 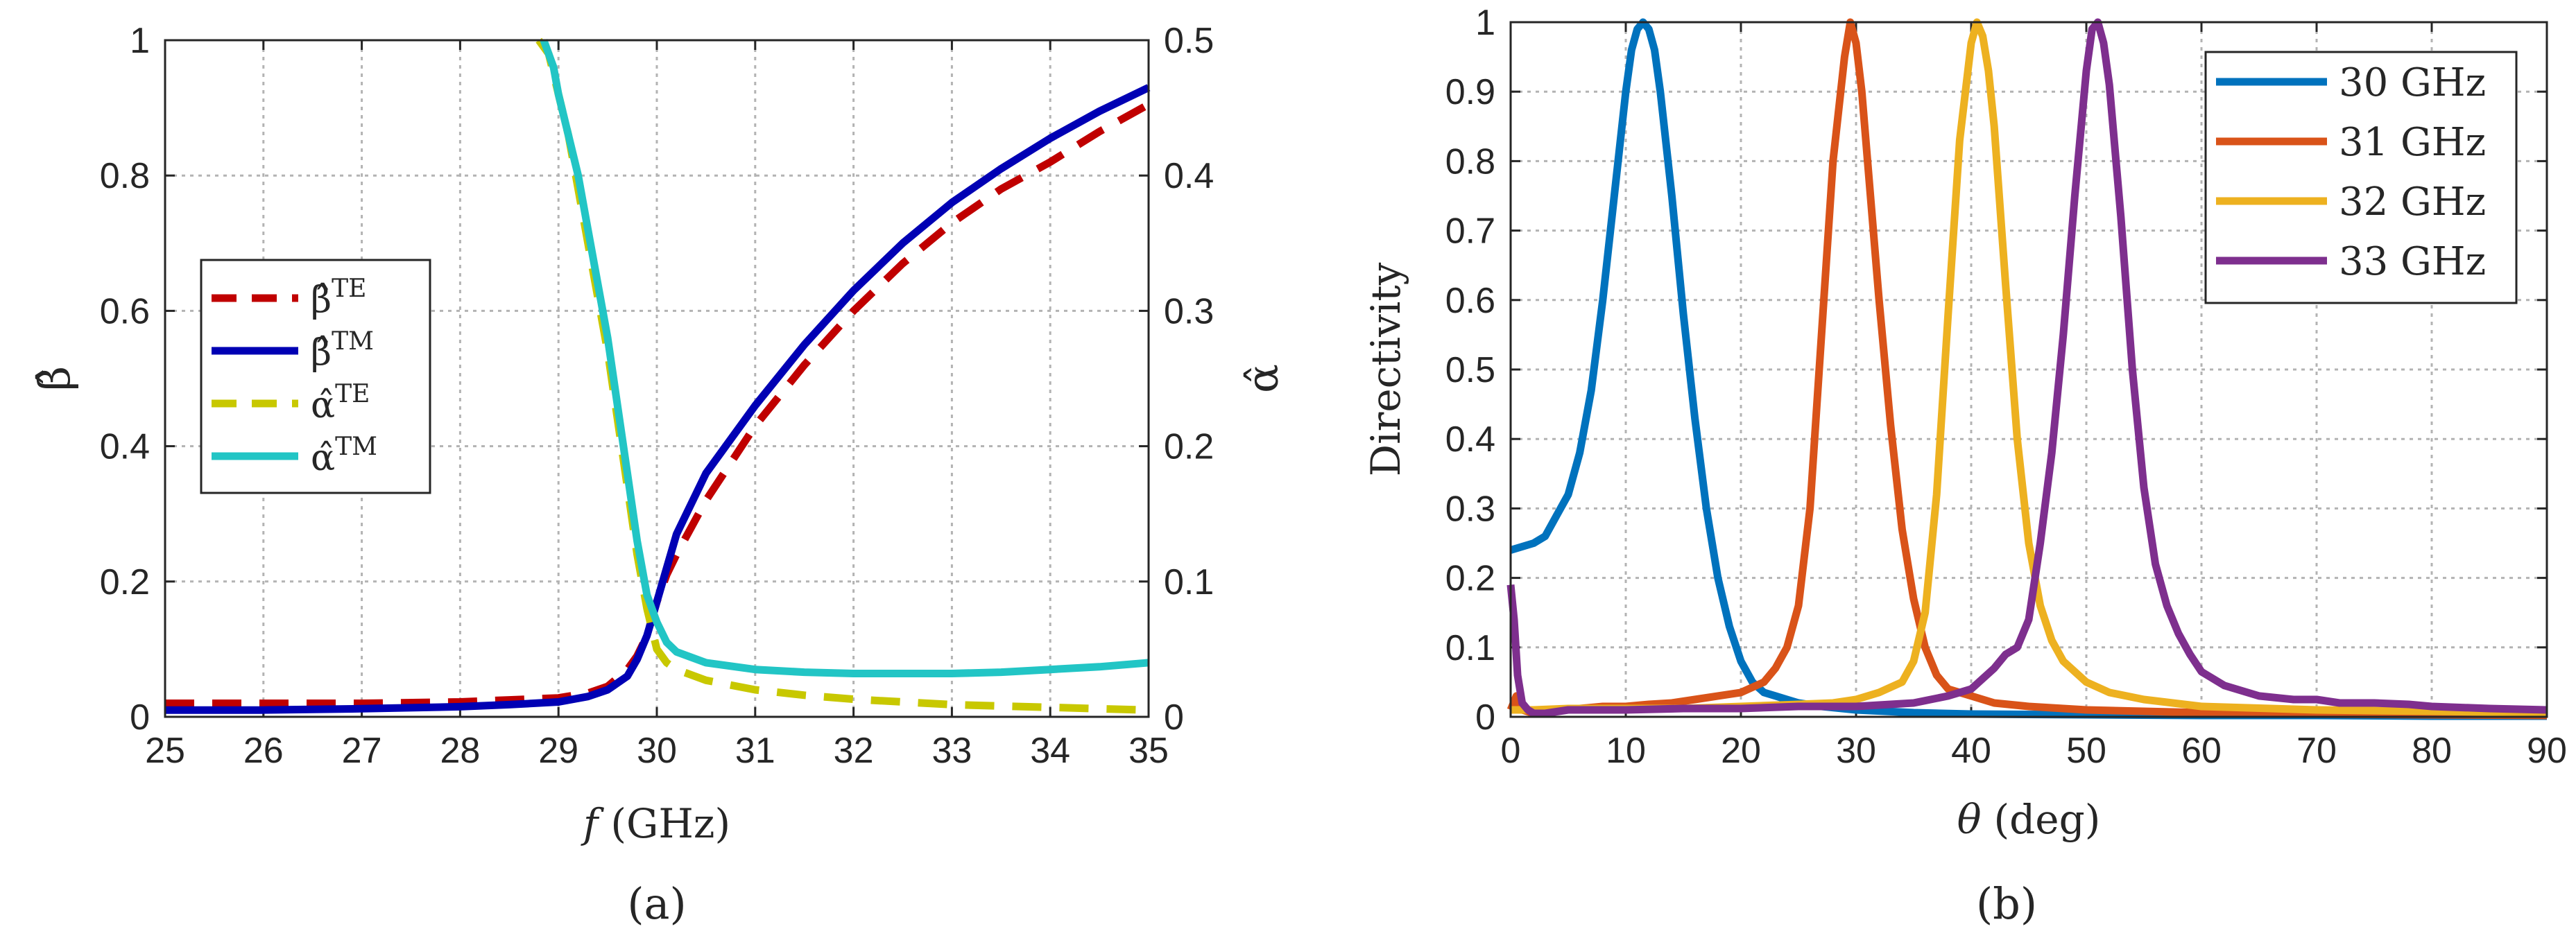 I want to click on a-legend-label-2: α̂TE, so click(x=340, y=403).